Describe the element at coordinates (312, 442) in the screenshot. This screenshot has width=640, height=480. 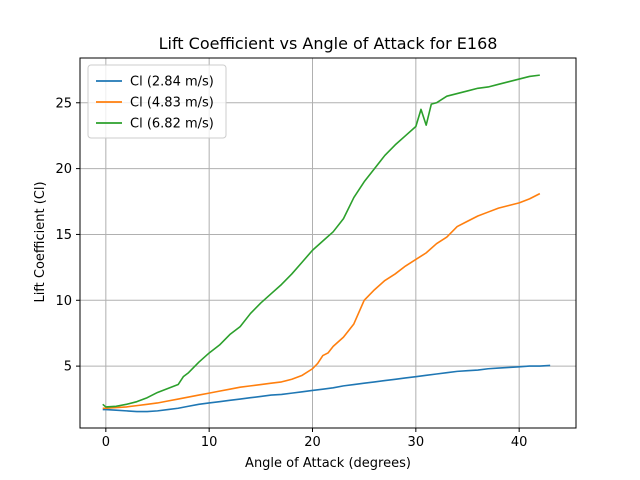
I see `x-tick-label: 20` at that location.